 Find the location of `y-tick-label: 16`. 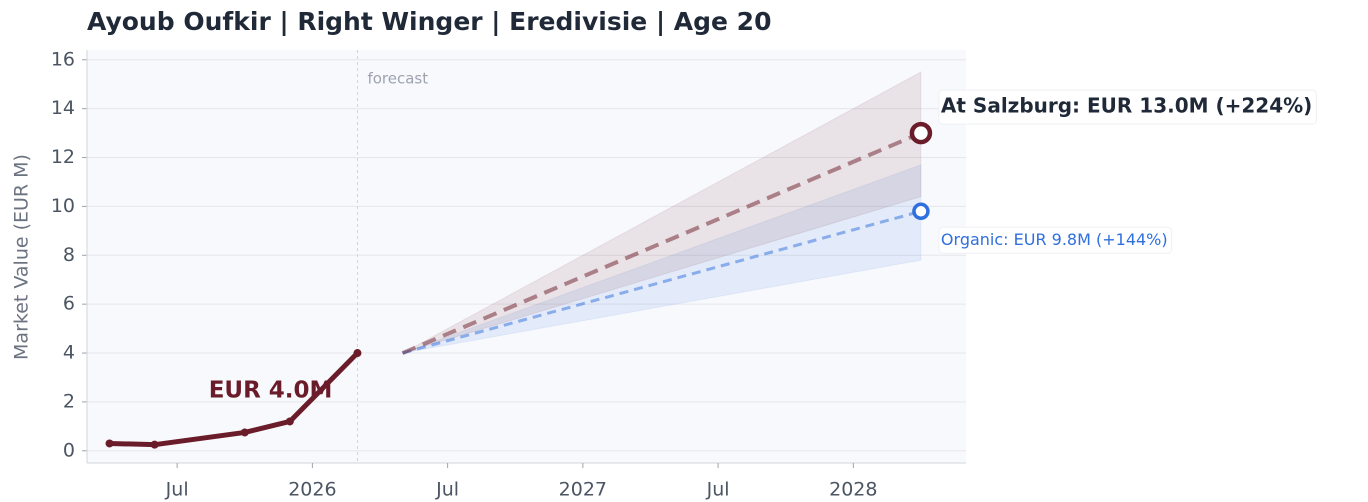

y-tick-label: 16 is located at coordinates (63, 59).